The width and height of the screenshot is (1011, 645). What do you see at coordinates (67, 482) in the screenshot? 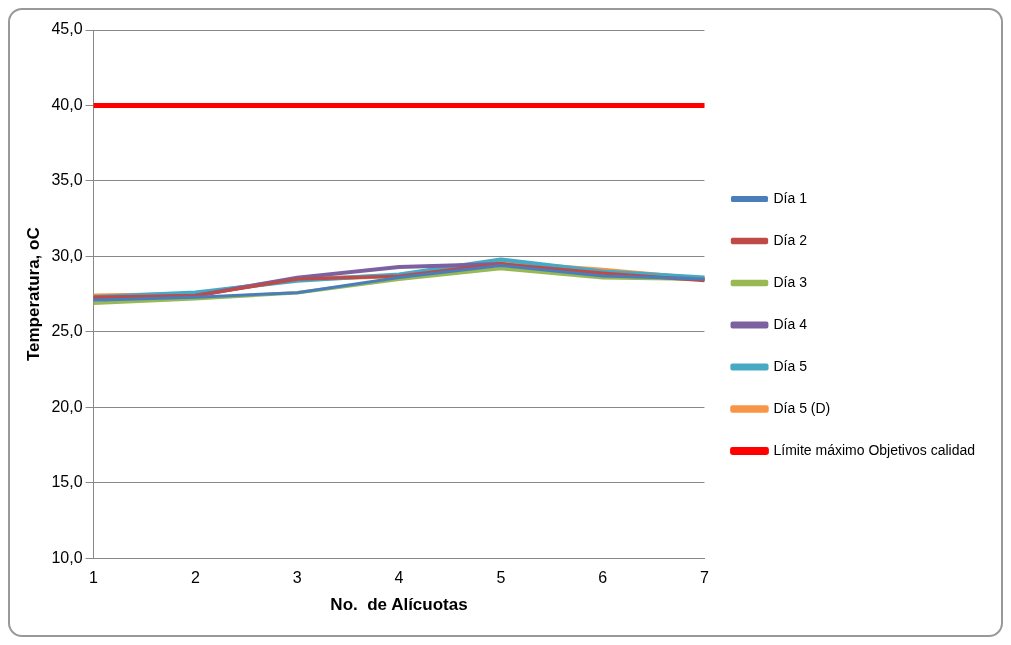
I see `y-tick-label: 15,0` at bounding box center [67, 482].